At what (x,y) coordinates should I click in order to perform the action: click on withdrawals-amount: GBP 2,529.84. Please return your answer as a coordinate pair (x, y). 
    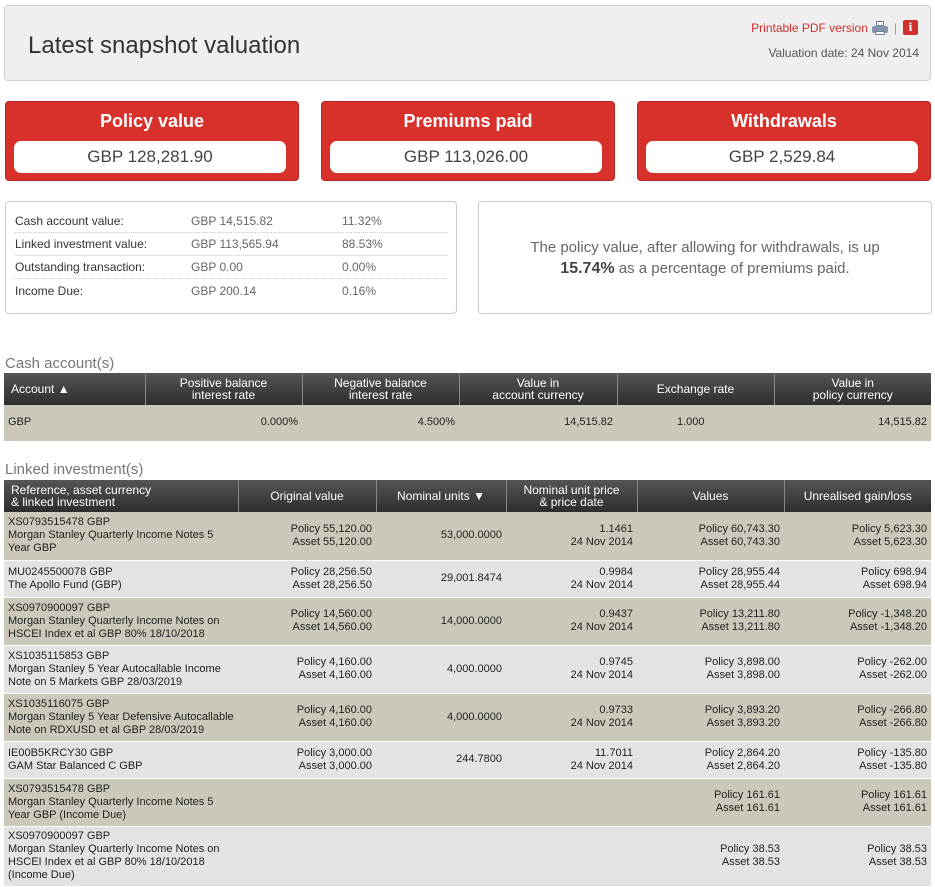
    Looking at the image, I should click on (782, 157).